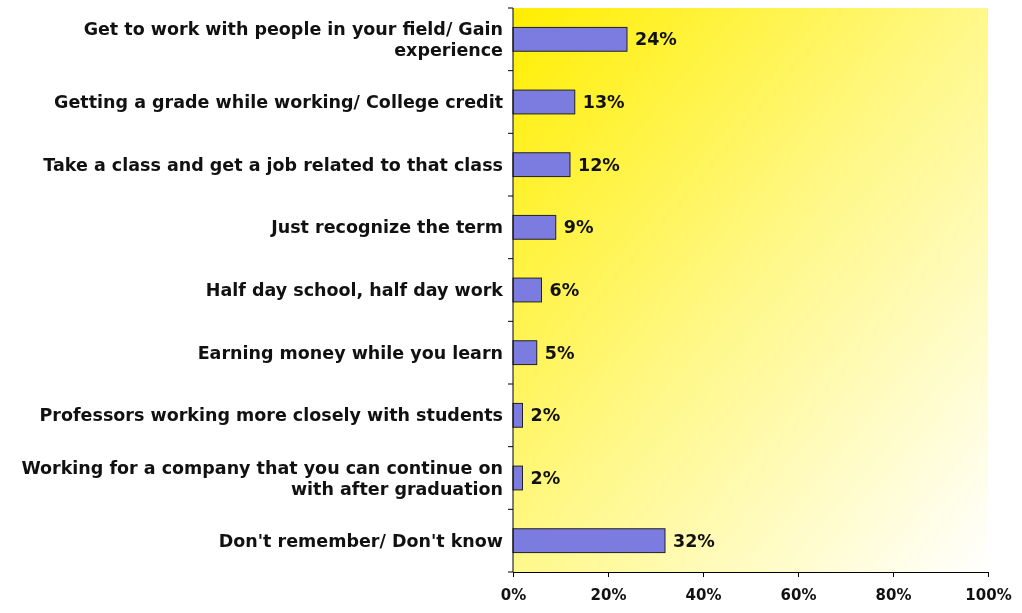 The image size is (1022, 613). I want to click on data-label: 6%, so click(564, 290).